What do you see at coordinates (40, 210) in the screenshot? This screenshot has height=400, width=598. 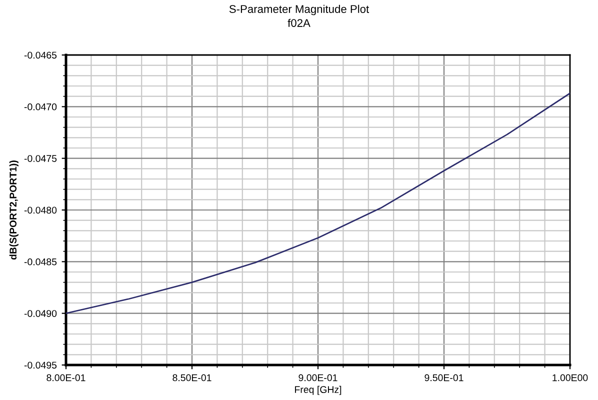 I see `y-tick-label: -0.0480` at bounding box center [40, 210].